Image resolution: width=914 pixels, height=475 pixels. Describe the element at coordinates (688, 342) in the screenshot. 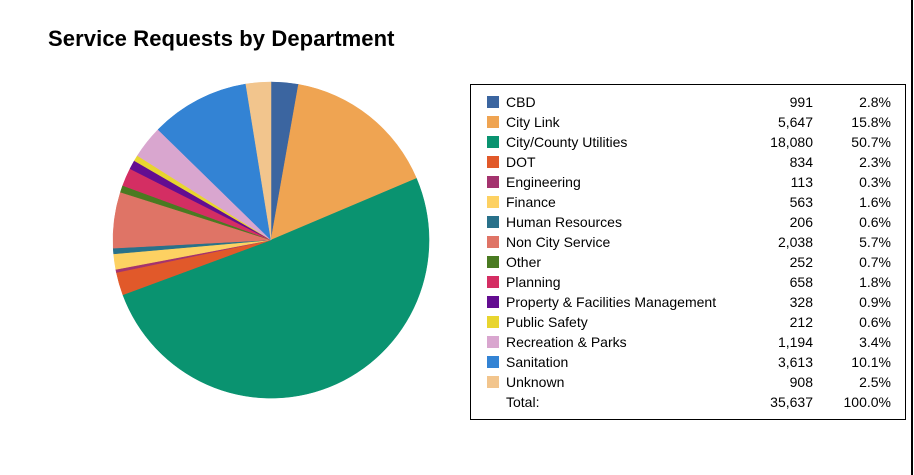

I see `legend-item-recreation-parks: Recreation & Parks 1,194 3.4%` at that location.